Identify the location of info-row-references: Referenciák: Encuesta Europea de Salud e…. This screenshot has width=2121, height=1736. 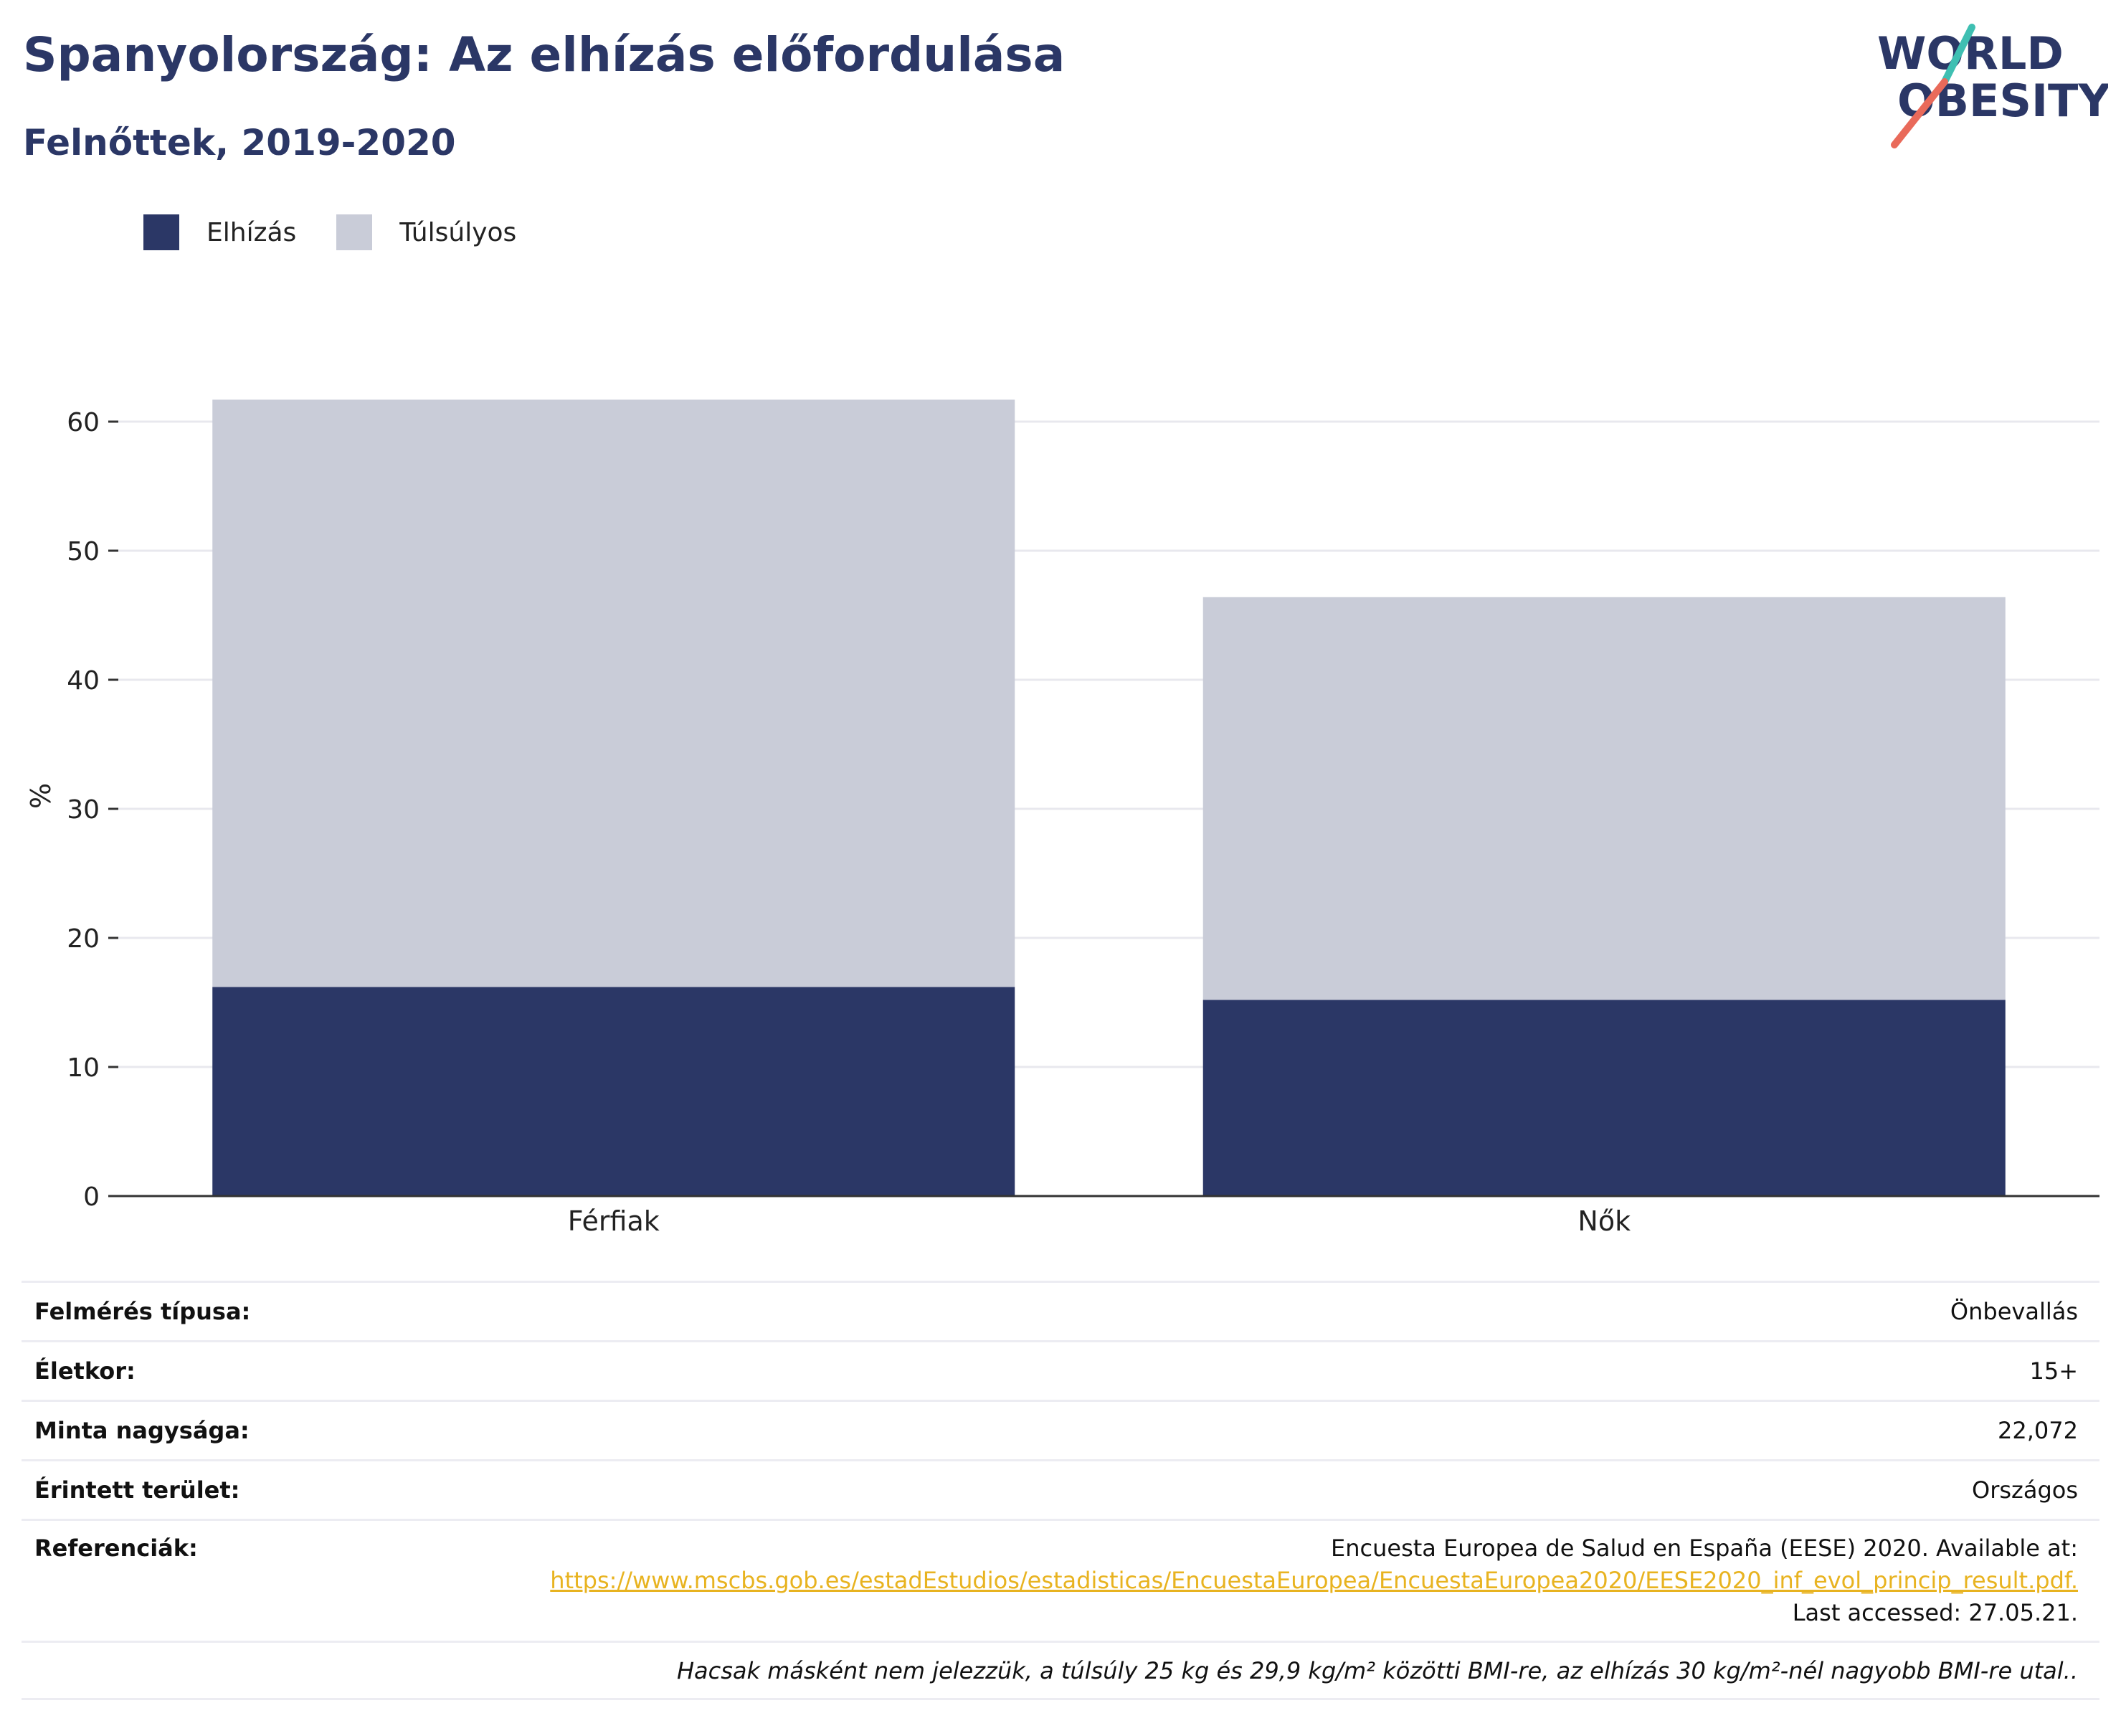
(1060, 1580).